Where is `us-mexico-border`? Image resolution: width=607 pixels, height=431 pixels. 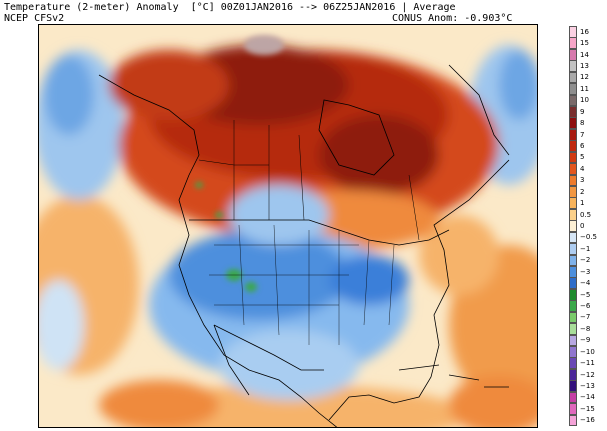
us-mexico-border is located at coordinates (268, 347).